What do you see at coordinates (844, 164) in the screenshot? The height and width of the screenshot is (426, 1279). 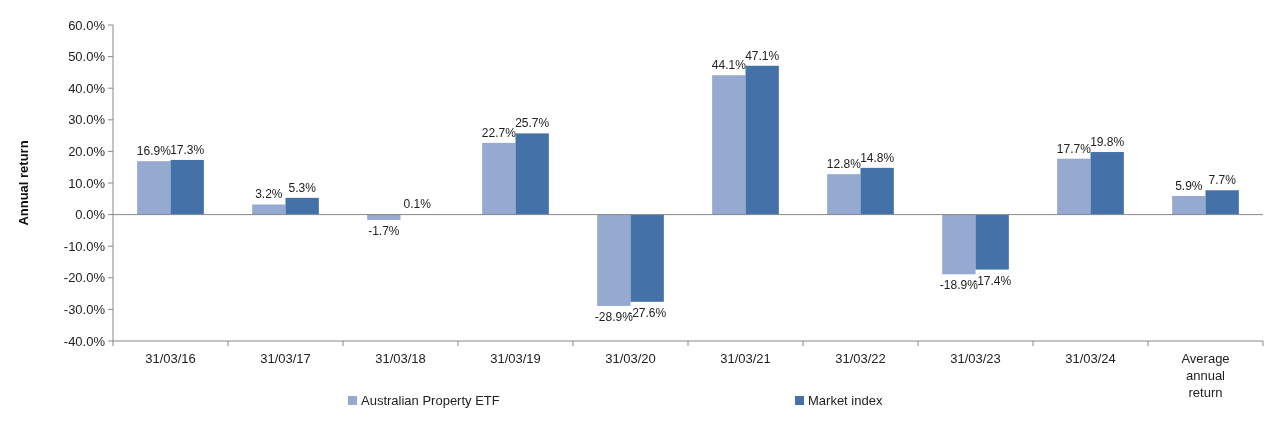 I see `data-label: 12.8%` at bounding box center [844, 164].